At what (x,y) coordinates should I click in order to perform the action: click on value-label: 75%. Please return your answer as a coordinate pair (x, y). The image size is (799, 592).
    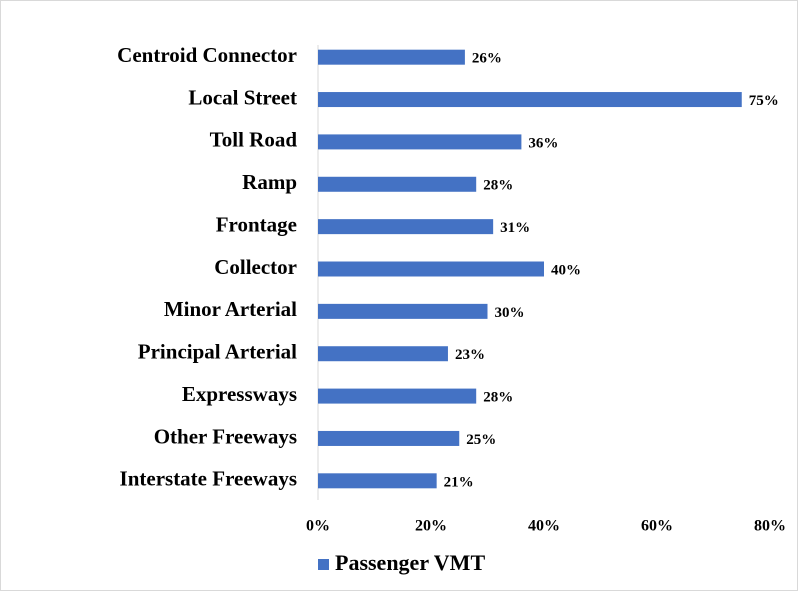
    Looking at the image, I should click on (764, 101).